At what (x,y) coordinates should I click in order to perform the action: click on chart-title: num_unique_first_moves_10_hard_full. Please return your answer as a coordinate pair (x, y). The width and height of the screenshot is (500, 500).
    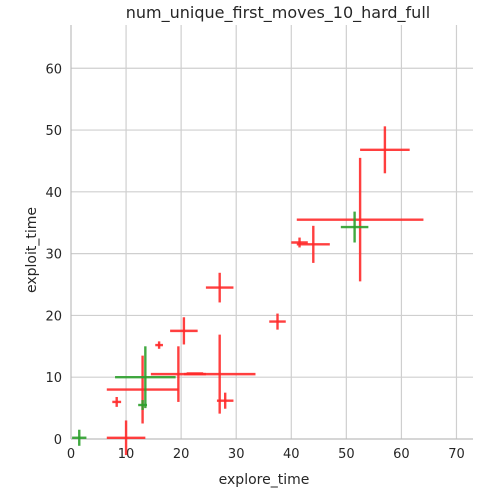
    Looking at the image, I should click on (278, 13).